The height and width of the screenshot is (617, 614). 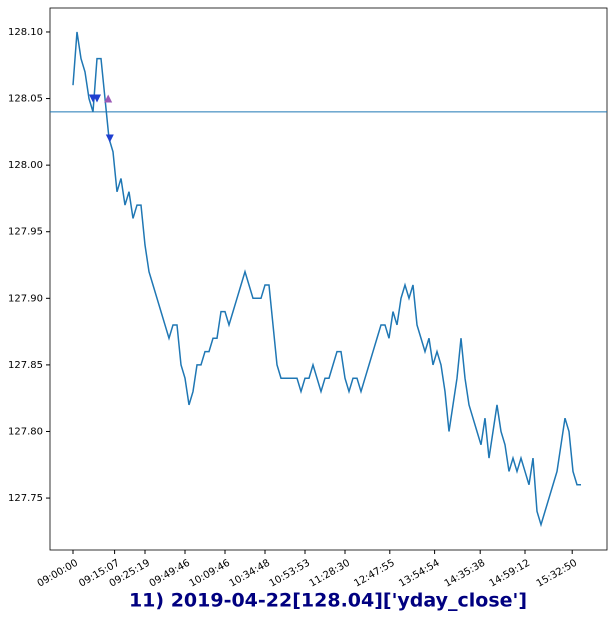 I want to click on y-tick-label: 127.95, so click(x=25, y=232).